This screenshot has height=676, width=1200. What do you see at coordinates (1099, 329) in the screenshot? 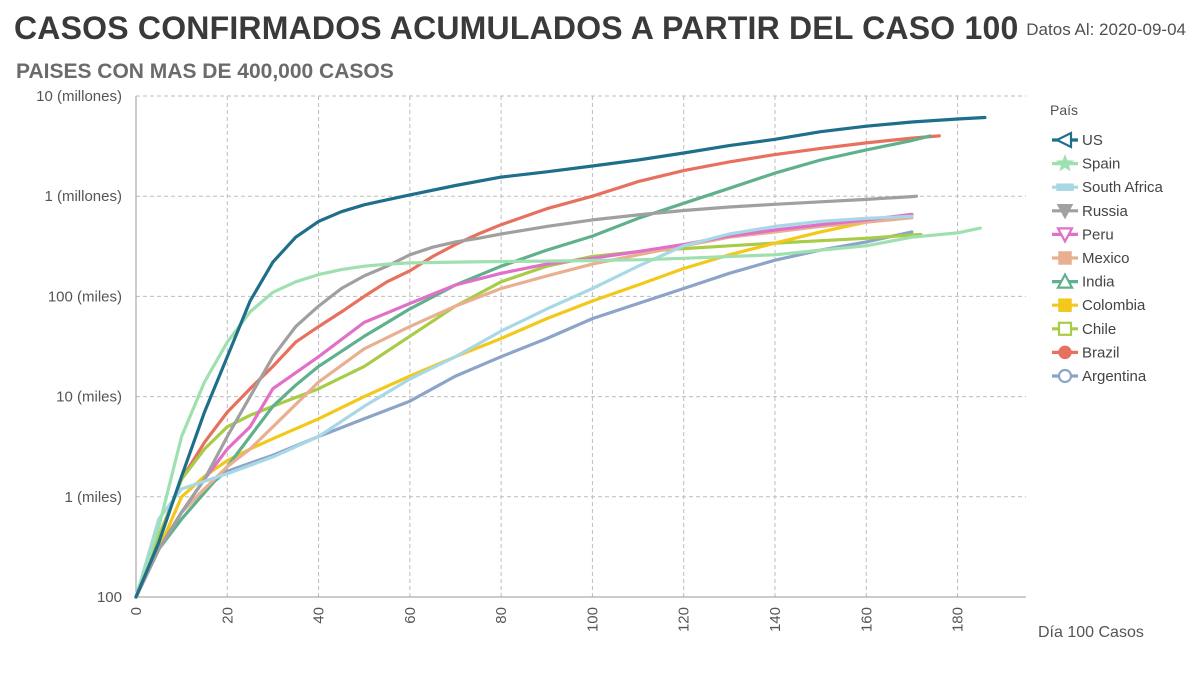
I see `legend-label: Chile` at bounding box center [1099, 329].